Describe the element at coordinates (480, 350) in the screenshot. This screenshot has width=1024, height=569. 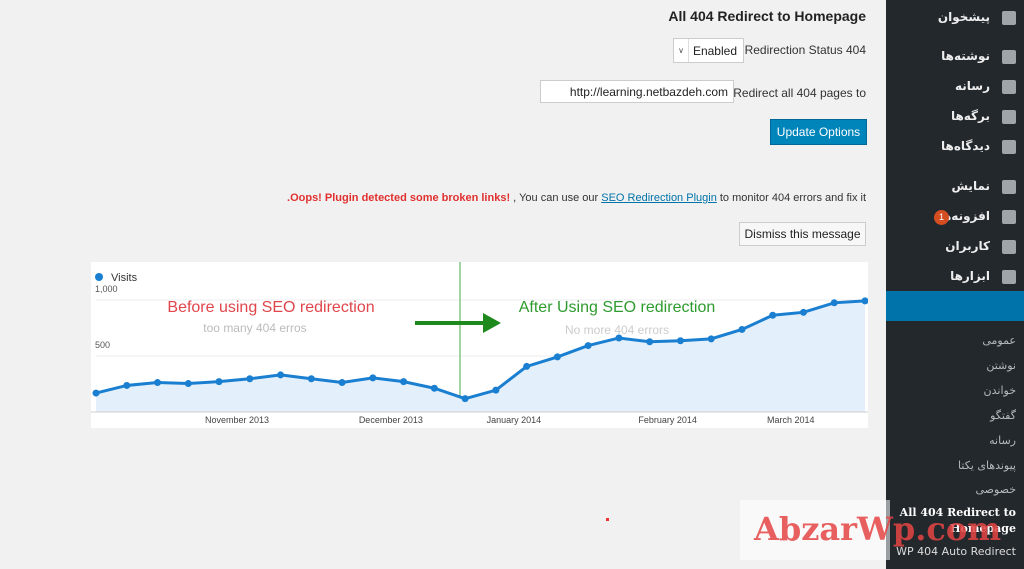
I see `line` at that location.